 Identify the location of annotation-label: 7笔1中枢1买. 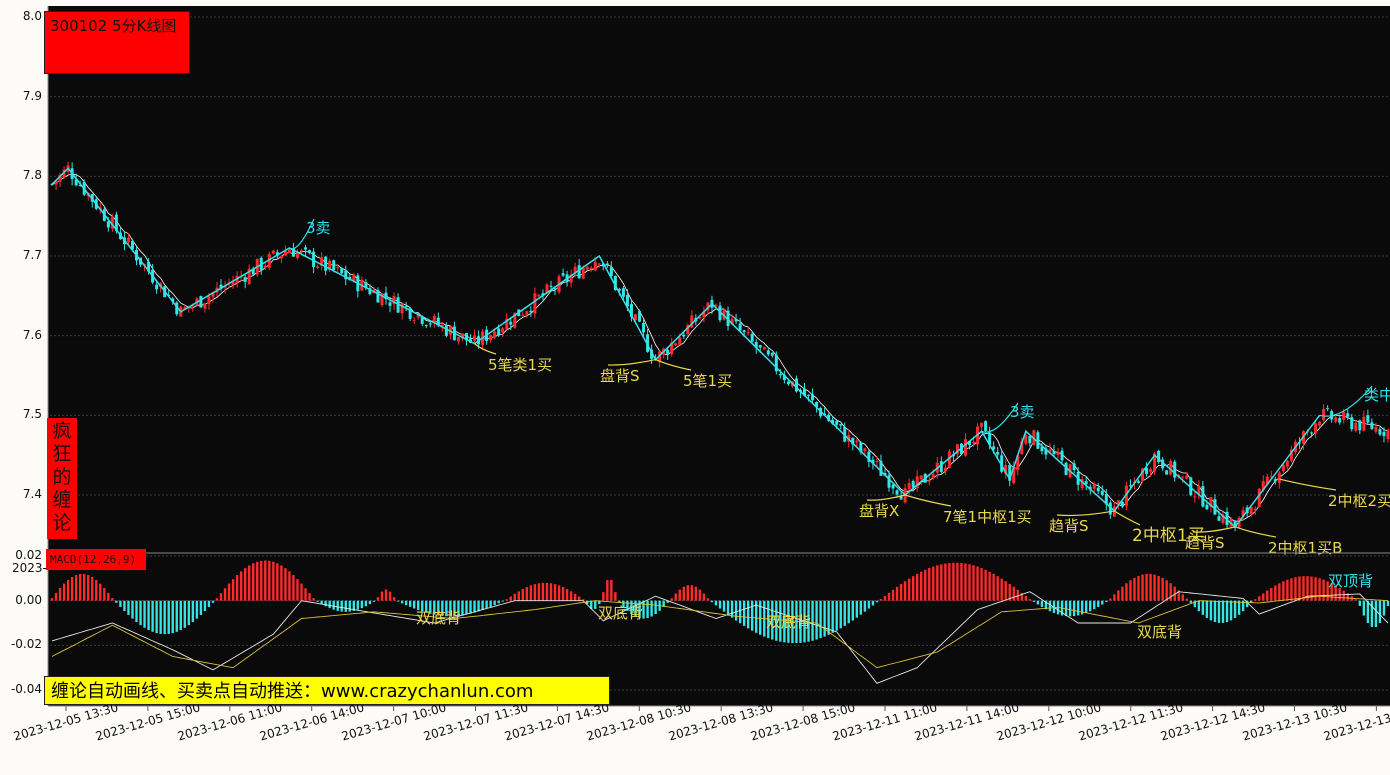
(987, 517).